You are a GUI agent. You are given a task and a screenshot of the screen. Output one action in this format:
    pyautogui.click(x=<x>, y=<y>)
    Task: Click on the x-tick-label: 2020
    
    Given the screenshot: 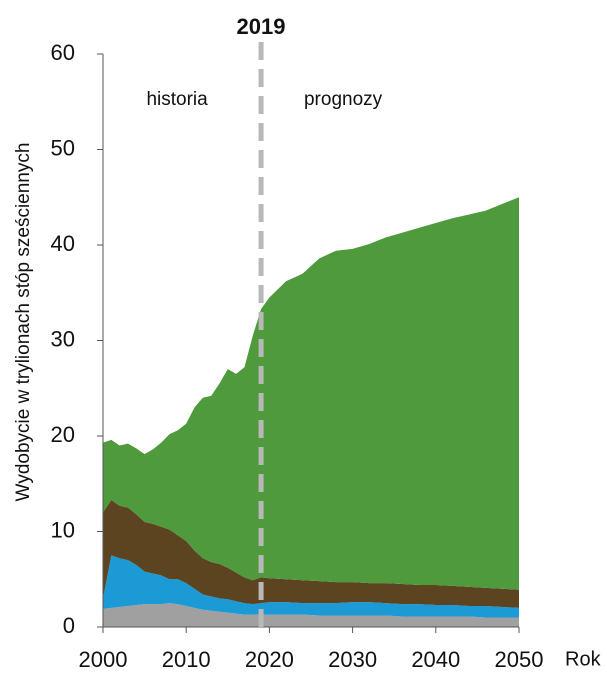 What is the action you would take?
    pyautogui.click(x=269, y=659)
    